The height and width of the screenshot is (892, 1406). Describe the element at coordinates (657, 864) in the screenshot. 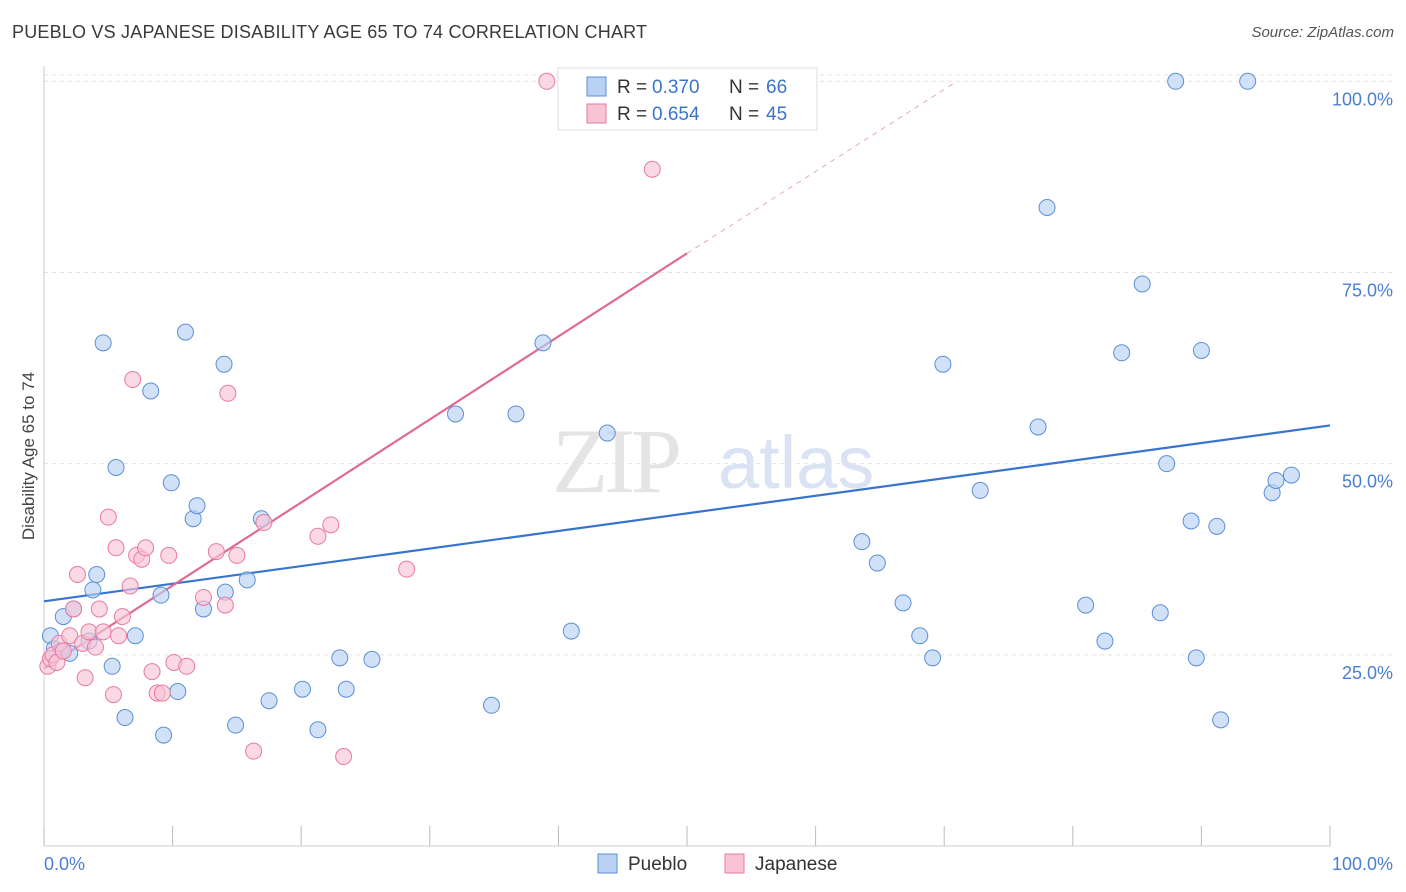

I see `bottom-legend-label-pueblo: Pueblo` at that location.